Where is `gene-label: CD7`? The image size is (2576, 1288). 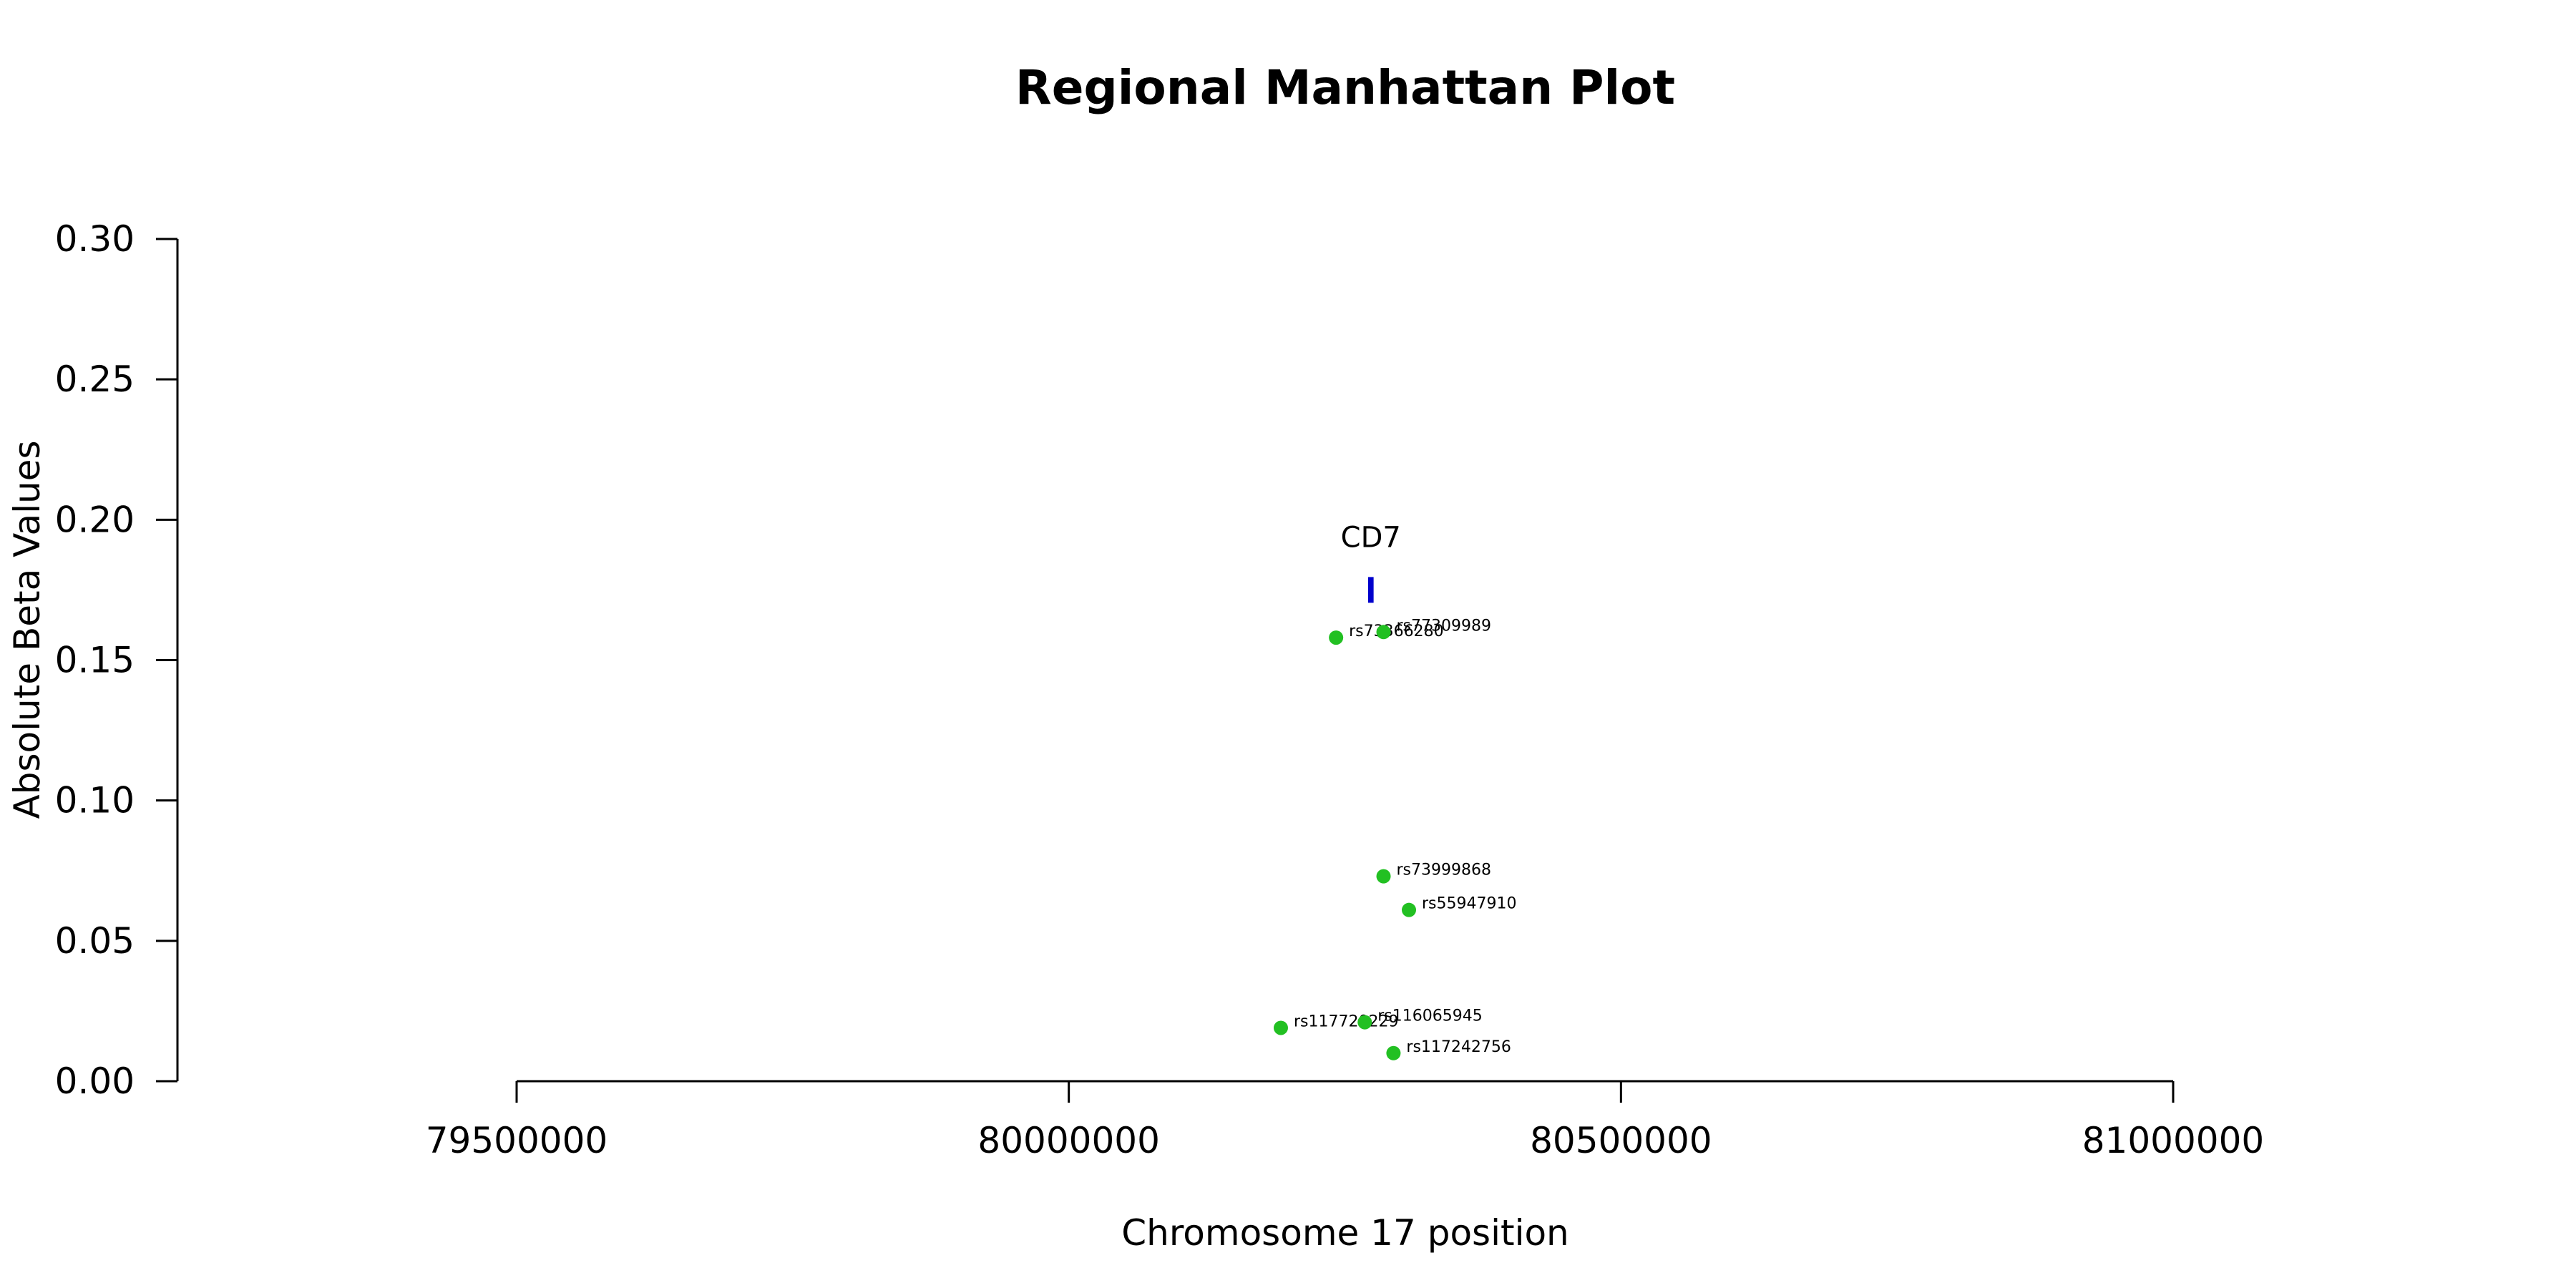 gene-label: CD7 is located at coordinates (1371, 537).